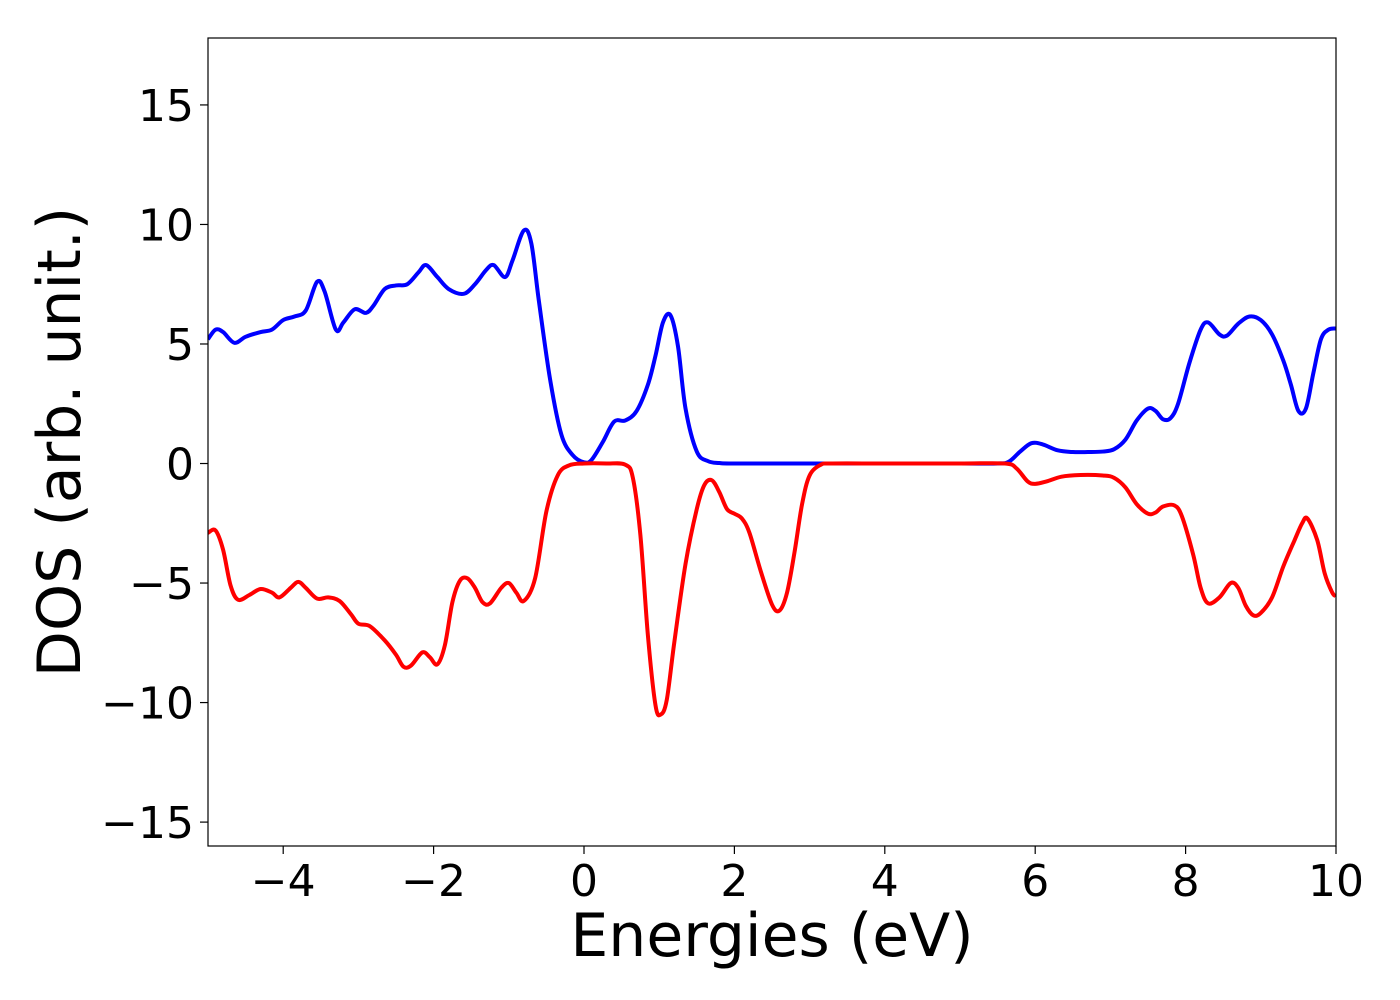 The image size is (1400, 1000). Describe the element at coordinates (1336, 881) in the screenshot. I see `x-tick-label: 10` at that location.